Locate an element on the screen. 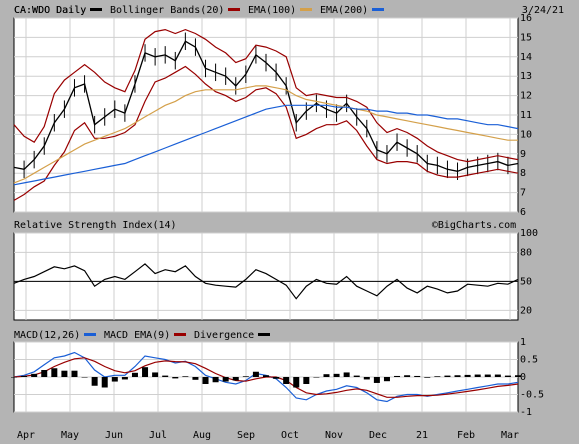  x-tick-label: Apr is located at coordinates (26, 435).